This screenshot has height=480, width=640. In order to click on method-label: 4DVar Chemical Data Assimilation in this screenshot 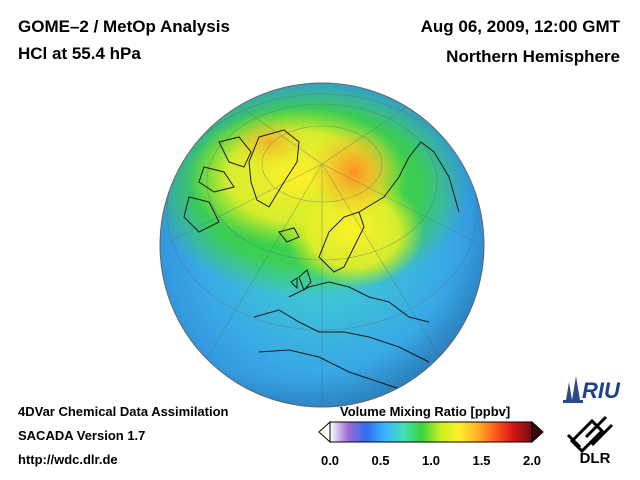, I will do `click(123, 411)`.